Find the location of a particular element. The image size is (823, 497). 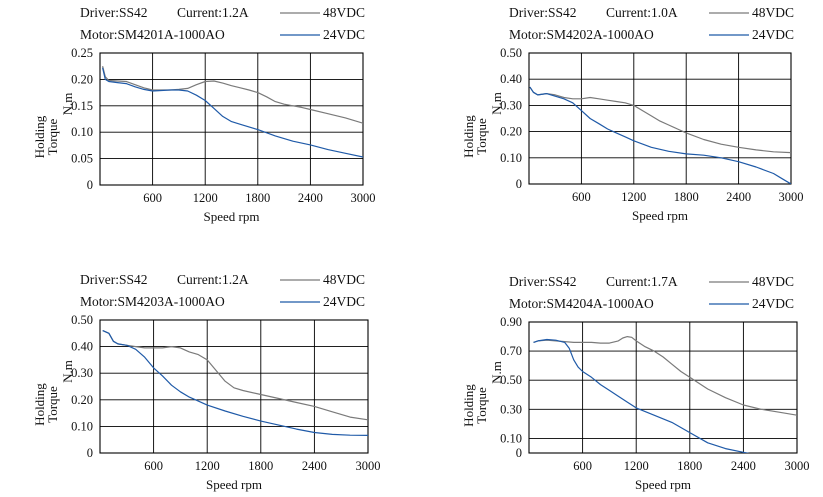

current-label: Current:1.7A is located at coordinates (642, 281).